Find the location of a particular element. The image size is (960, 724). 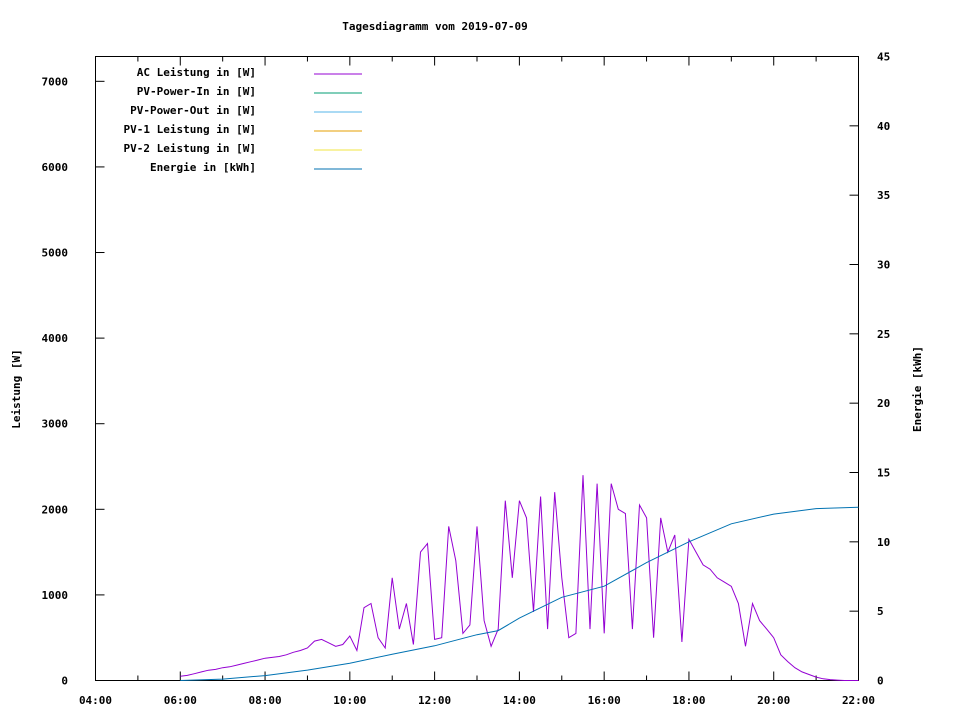

y2-tick-label: 30 is located at coordinates (883, 265).